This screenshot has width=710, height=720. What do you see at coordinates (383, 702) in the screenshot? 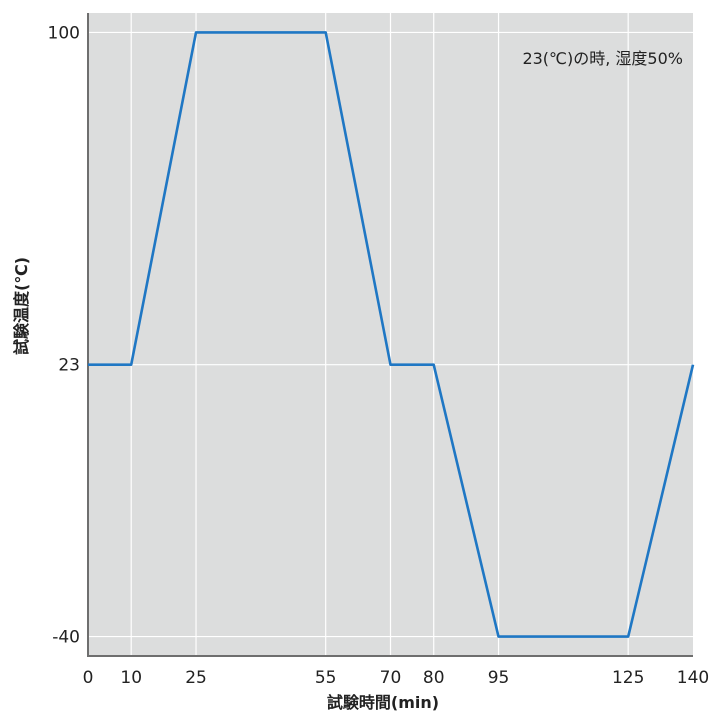
I see `x-axis-title: 試験時間(min)` at bounding box center [383, 702].